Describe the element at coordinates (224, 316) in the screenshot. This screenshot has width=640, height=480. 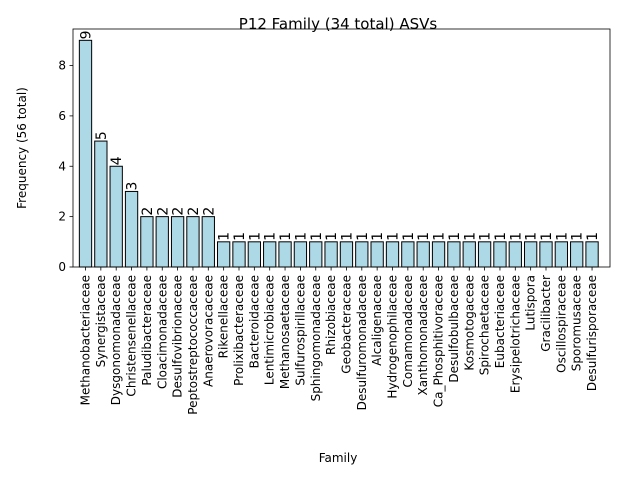
I see `x-tick-label: Rikenellaceae` at that location.